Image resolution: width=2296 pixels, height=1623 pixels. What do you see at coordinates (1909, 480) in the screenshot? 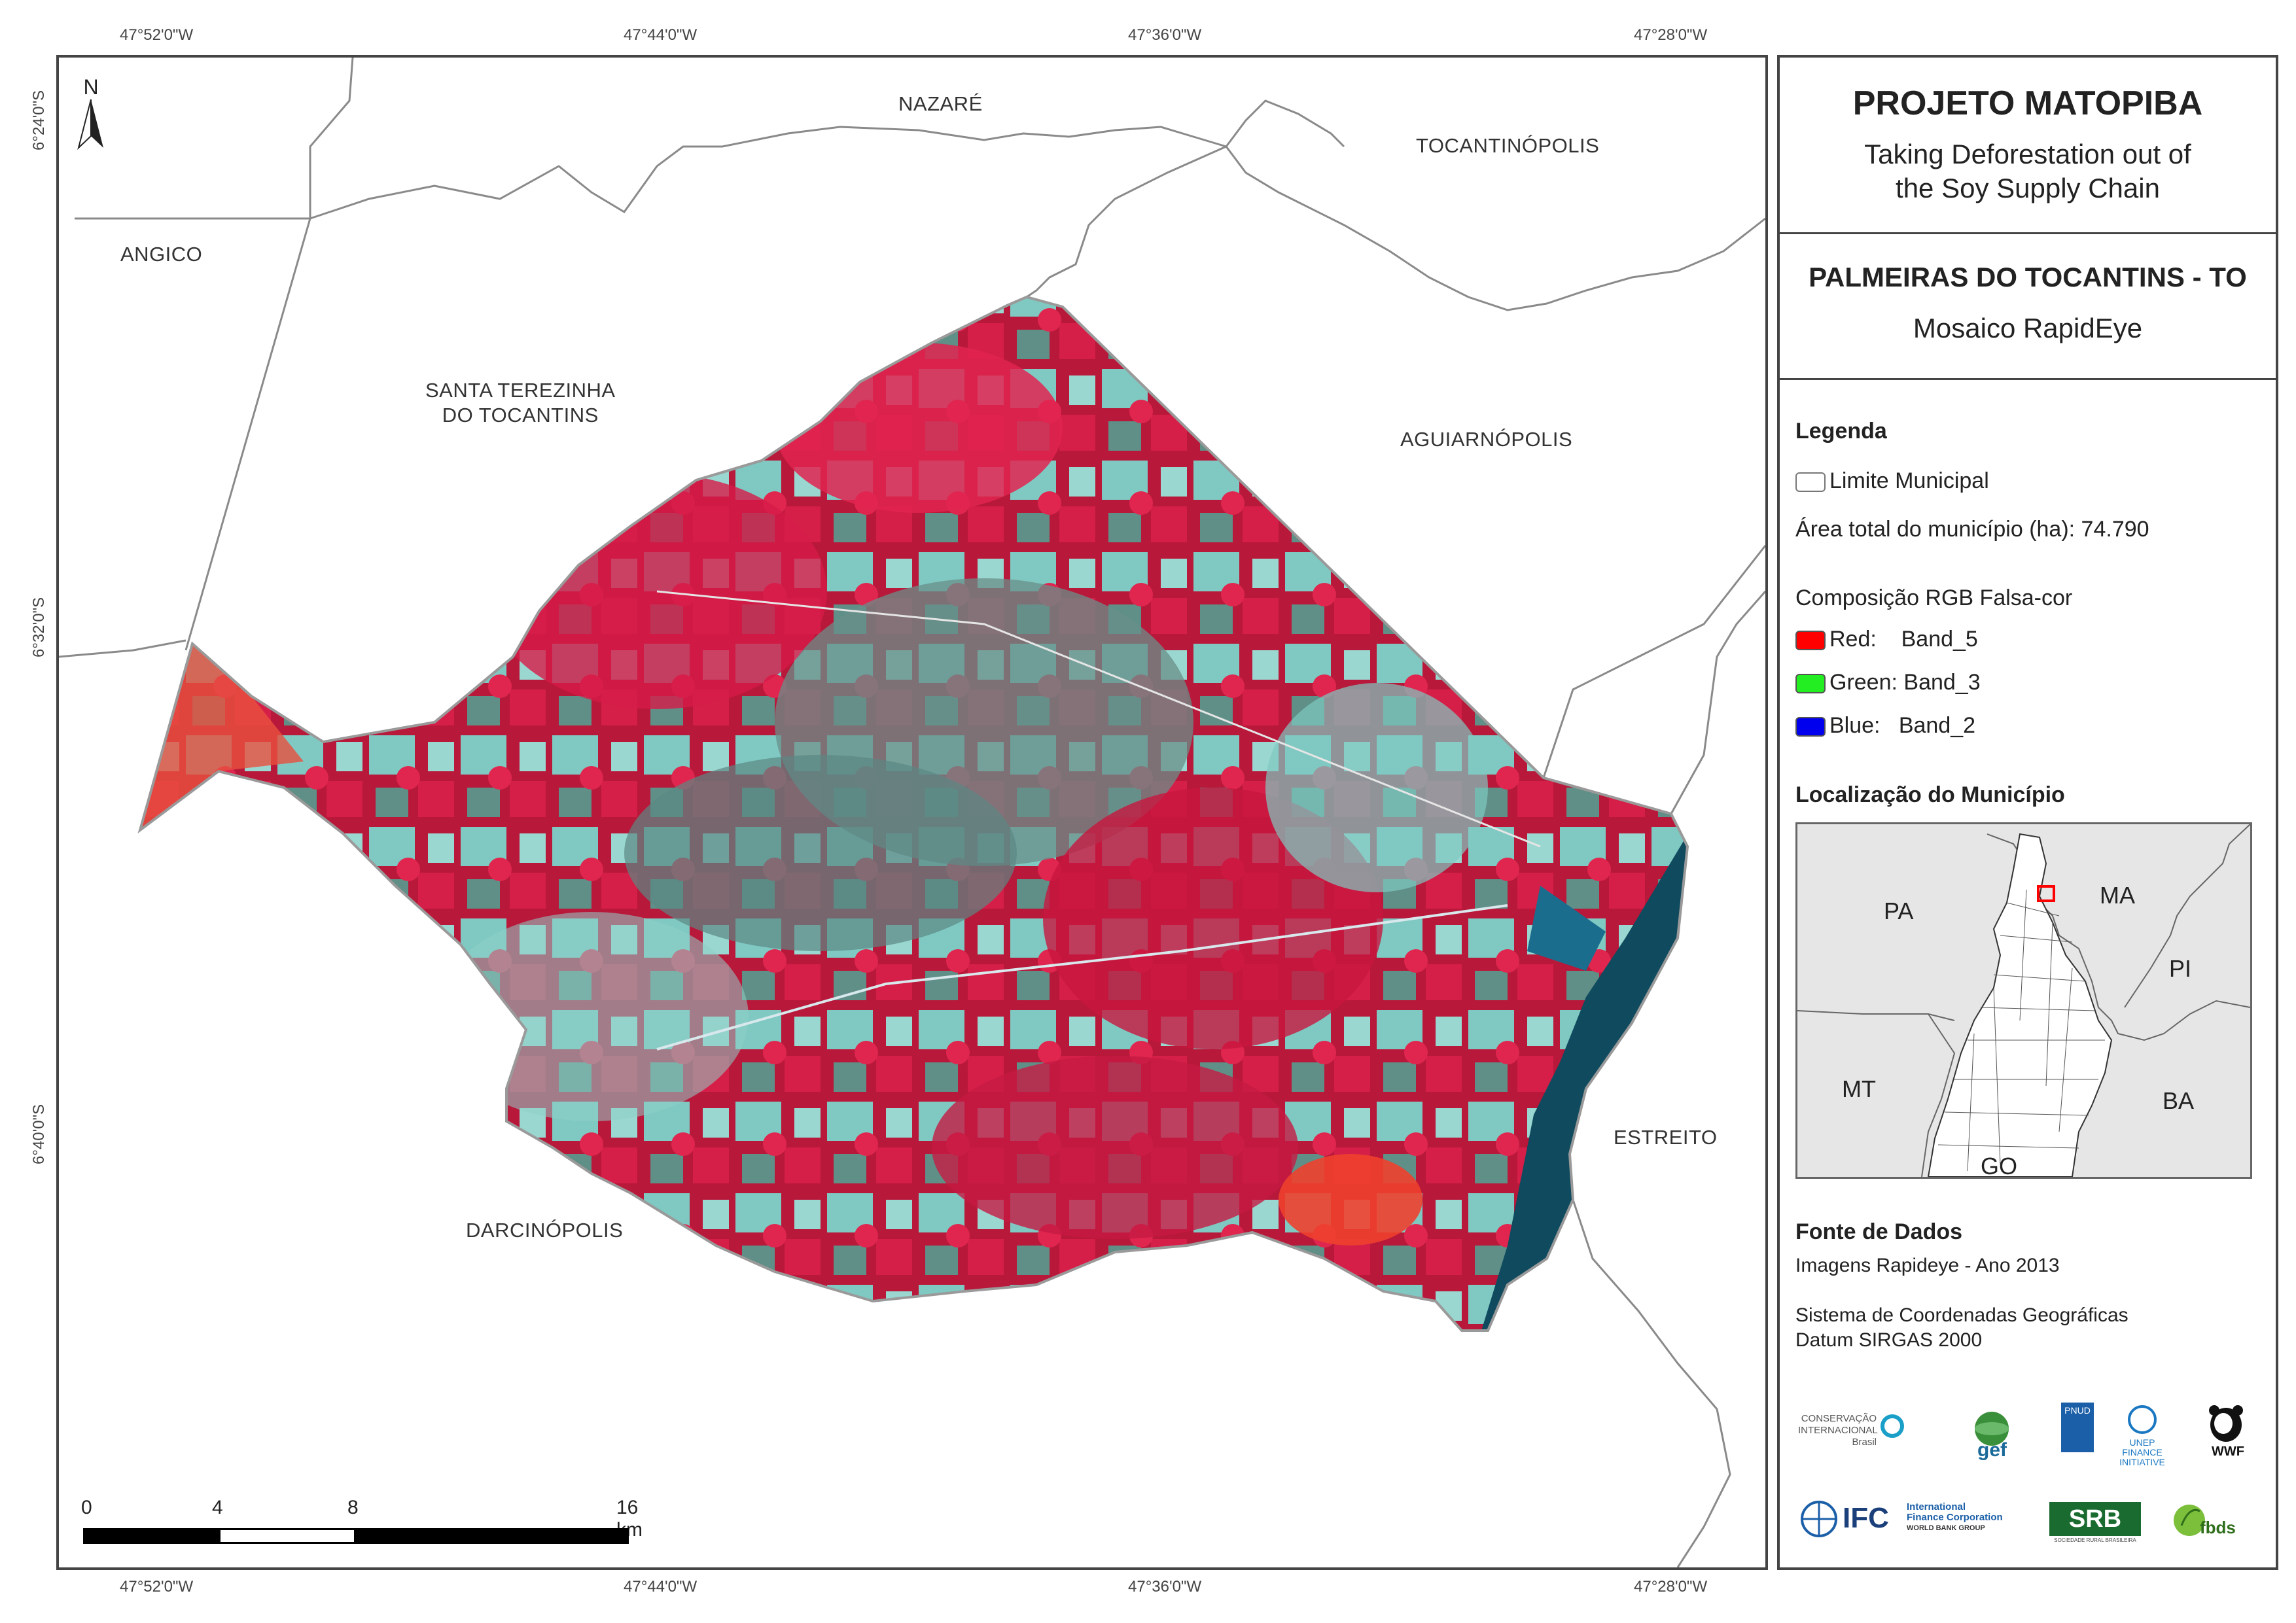
I see `legend-limite-label: Limite Municipal` at bounding box center [1909, 480].